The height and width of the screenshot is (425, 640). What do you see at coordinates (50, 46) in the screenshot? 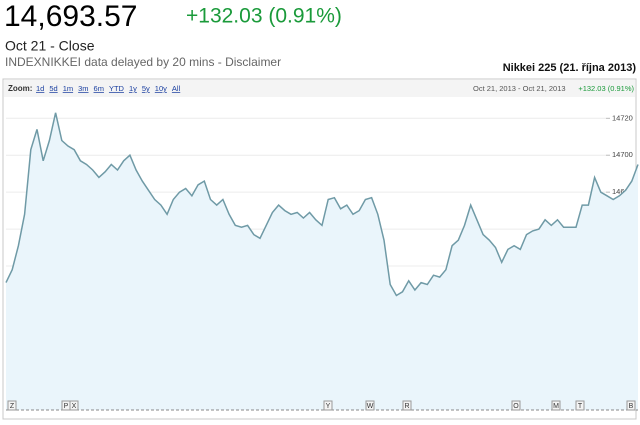
I see `status: Oct 21 - Close` at bounding box center [50, 46].